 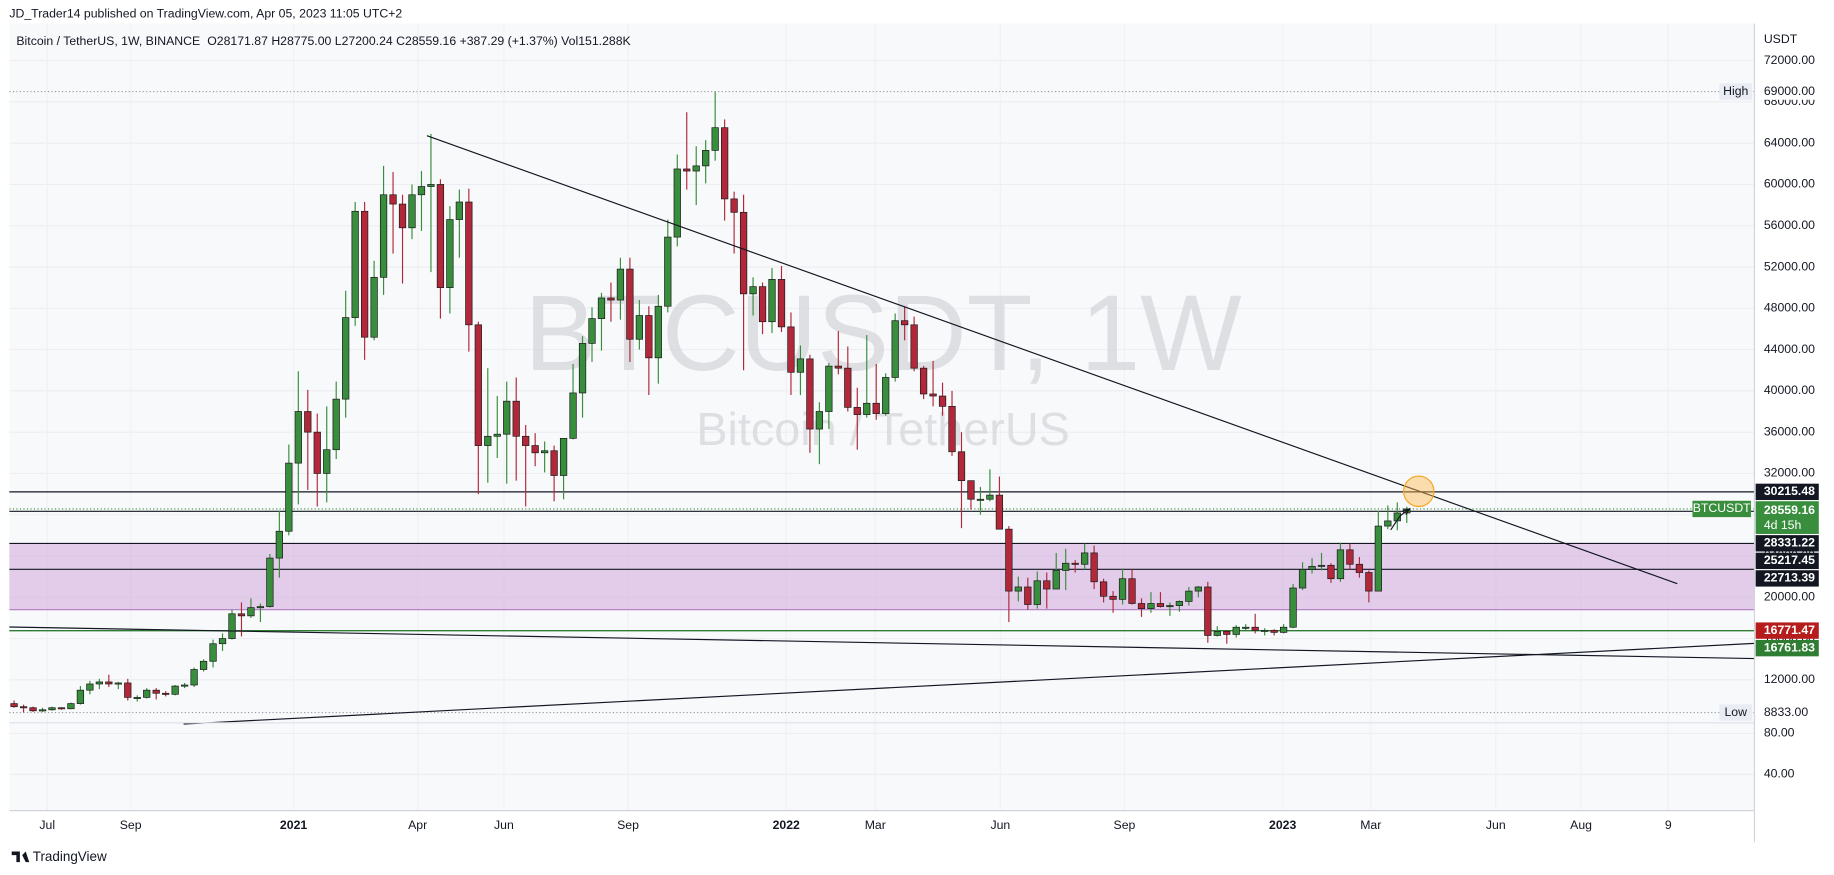 What do you see at coordinates (1789, 491) in the screenshot?
I see `level-label: 30215.48` at bounding box center [1789, 491].